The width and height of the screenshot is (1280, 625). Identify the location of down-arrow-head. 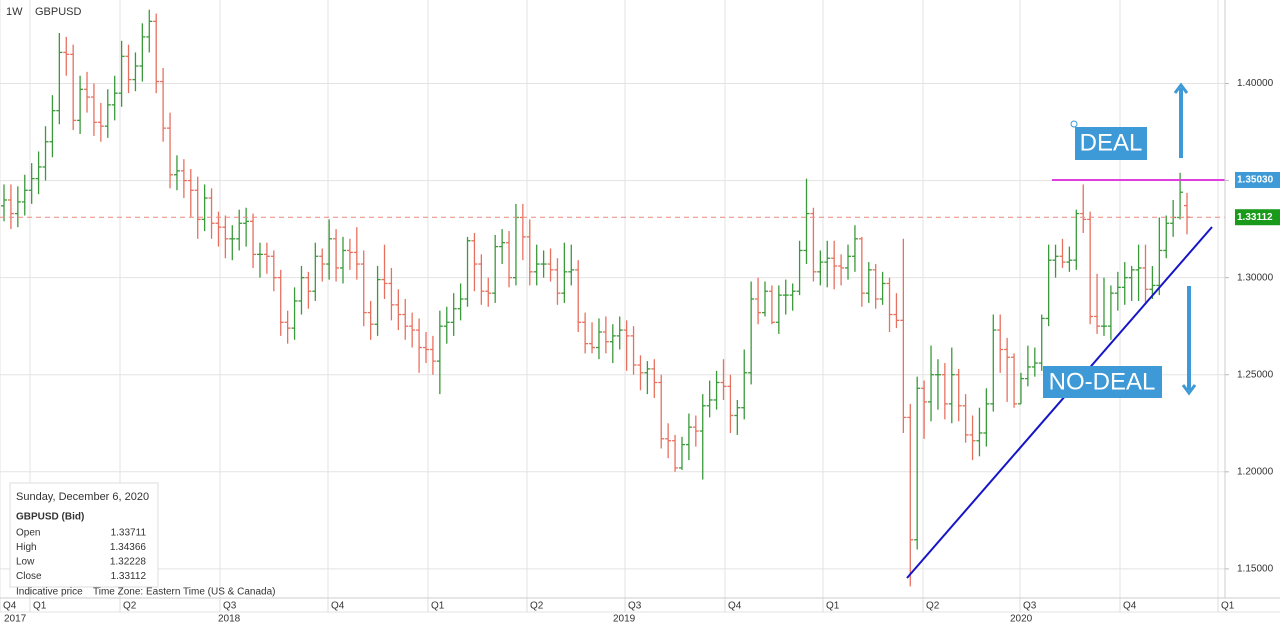
(1189, 390).